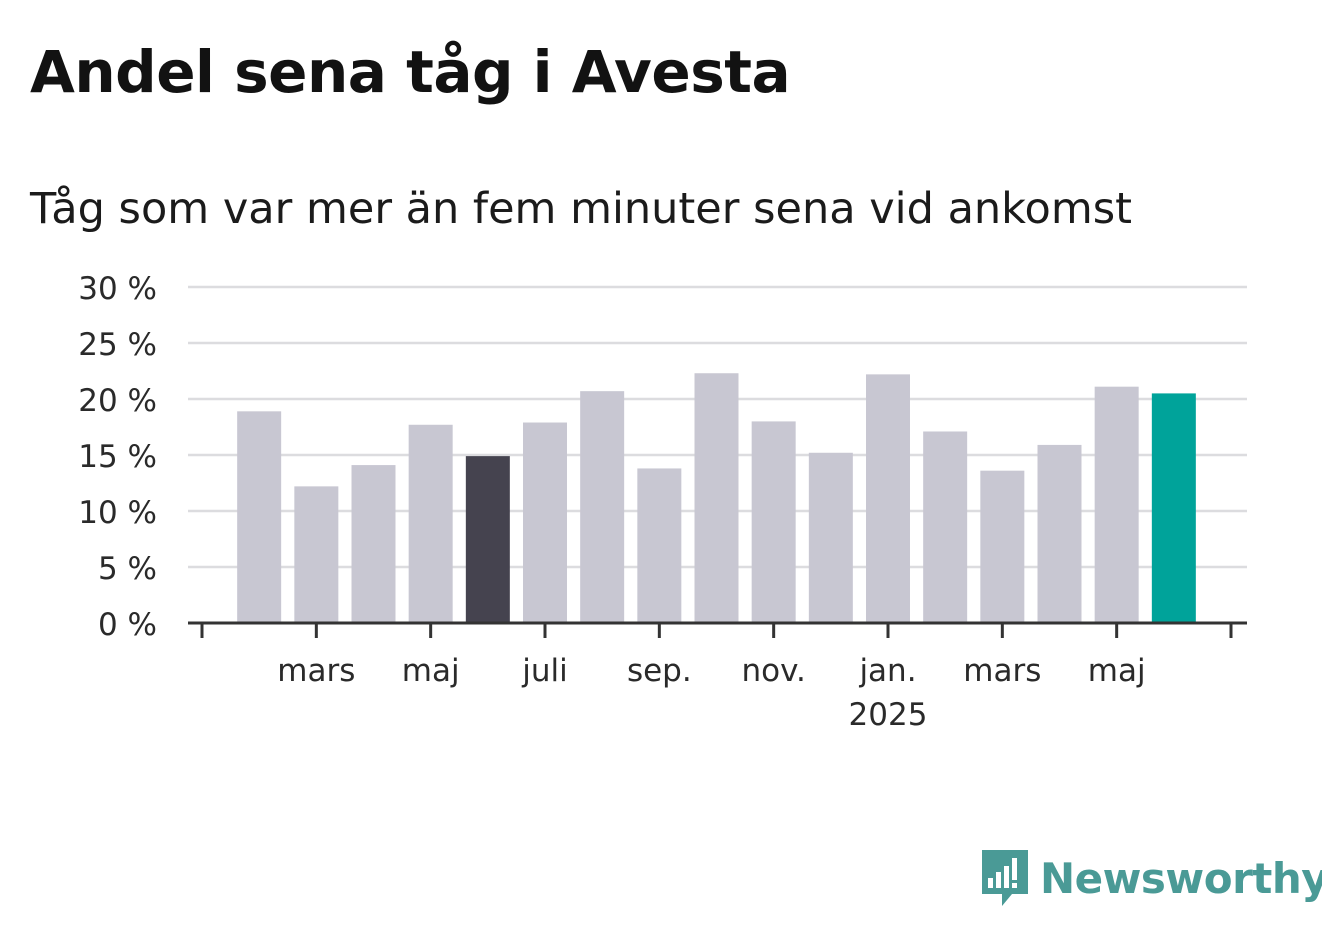  What do you see at coordinates (117, 513) in the screenshot?
I see `y-tick-label: 10 %` at bounding box center [117, 513].